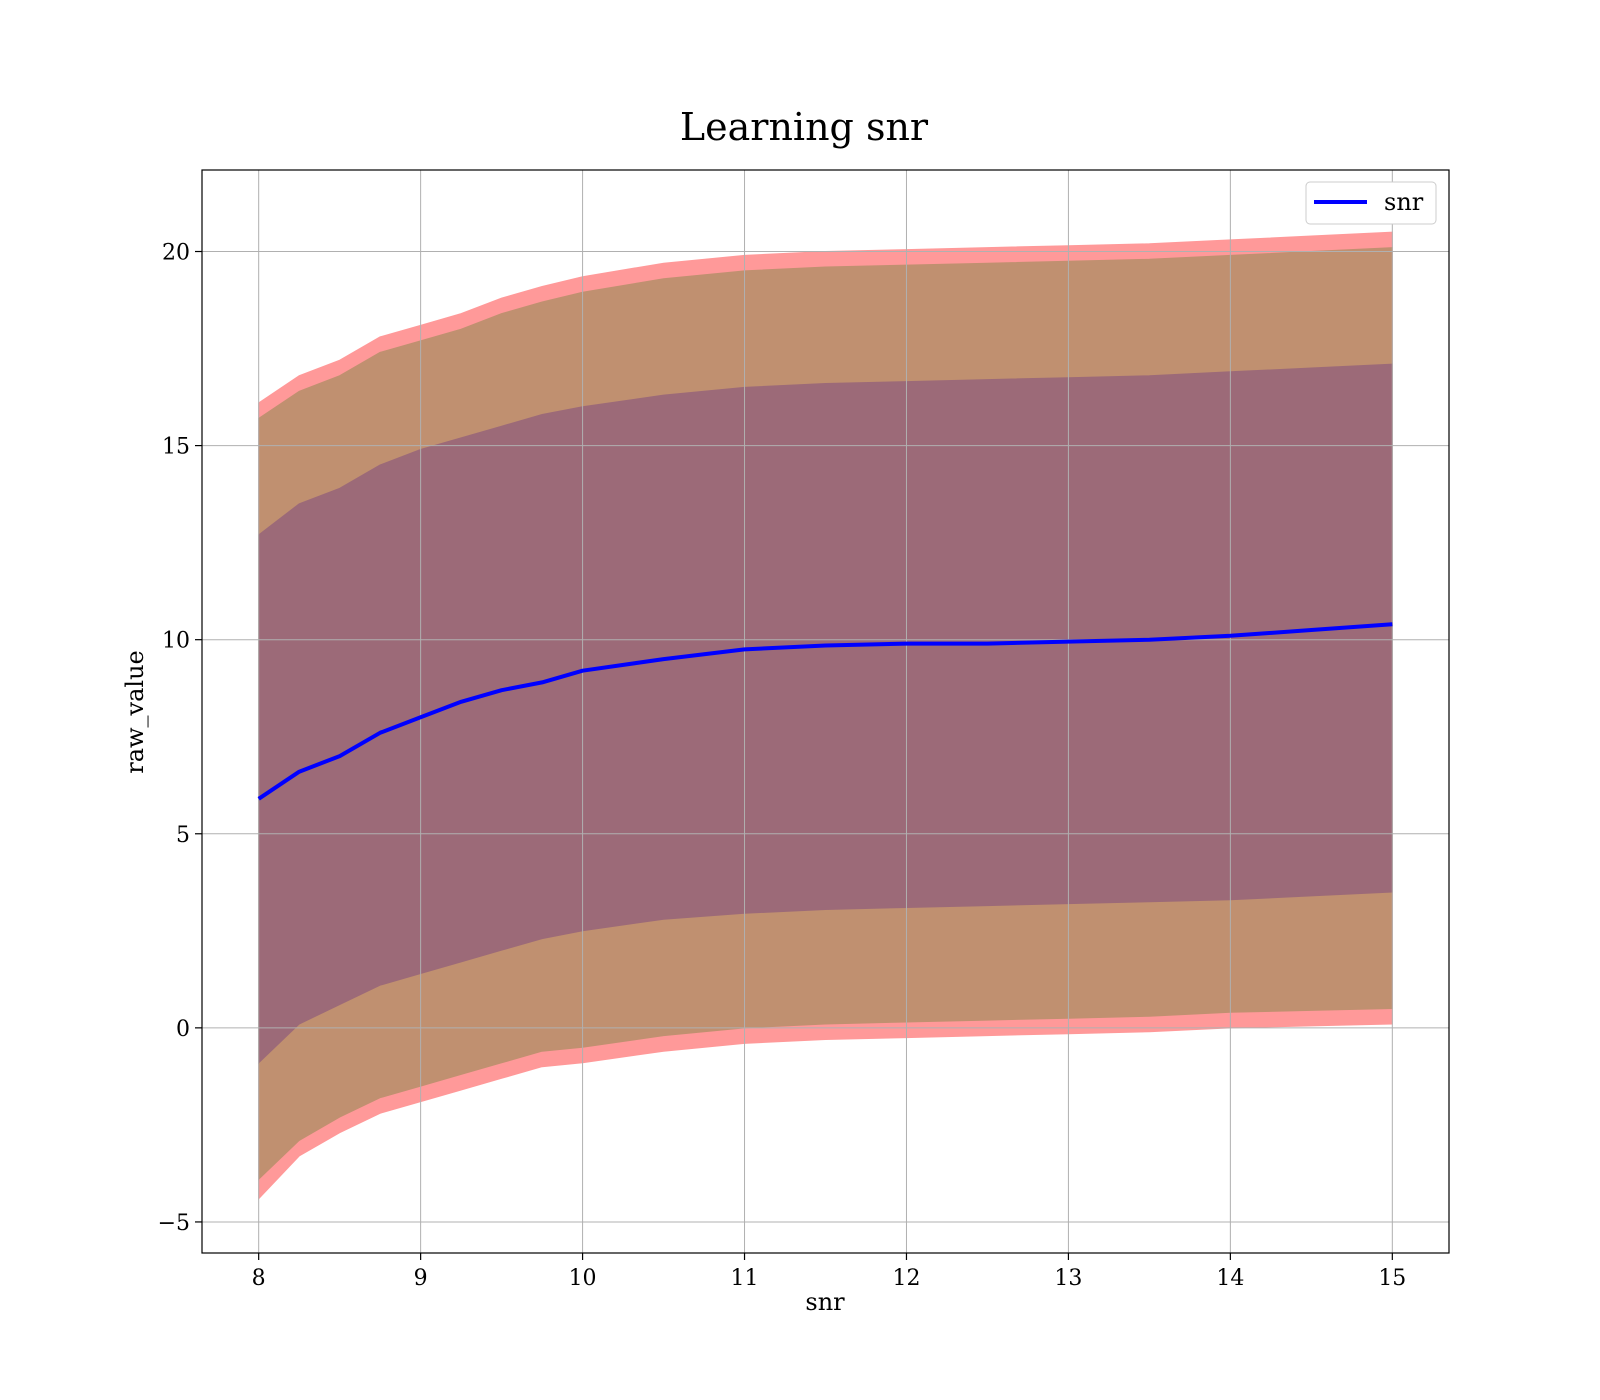 This screenshot has width=1600, height=1400. I want to click on legend: snr, so click(1371, 203).